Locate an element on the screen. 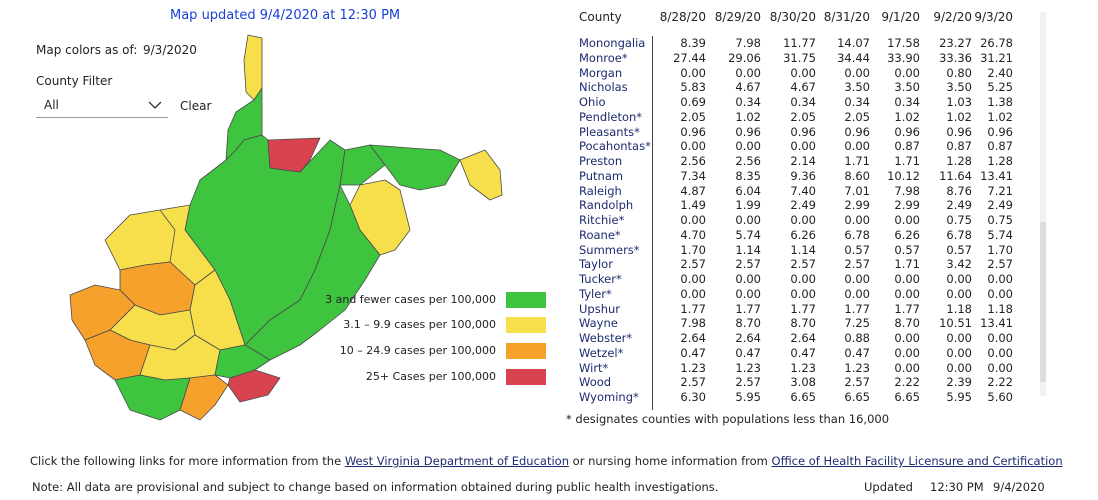 This screenshot has height=500, width=1098. rate-cell: 1.28 is located at coordinates (1000, 161).